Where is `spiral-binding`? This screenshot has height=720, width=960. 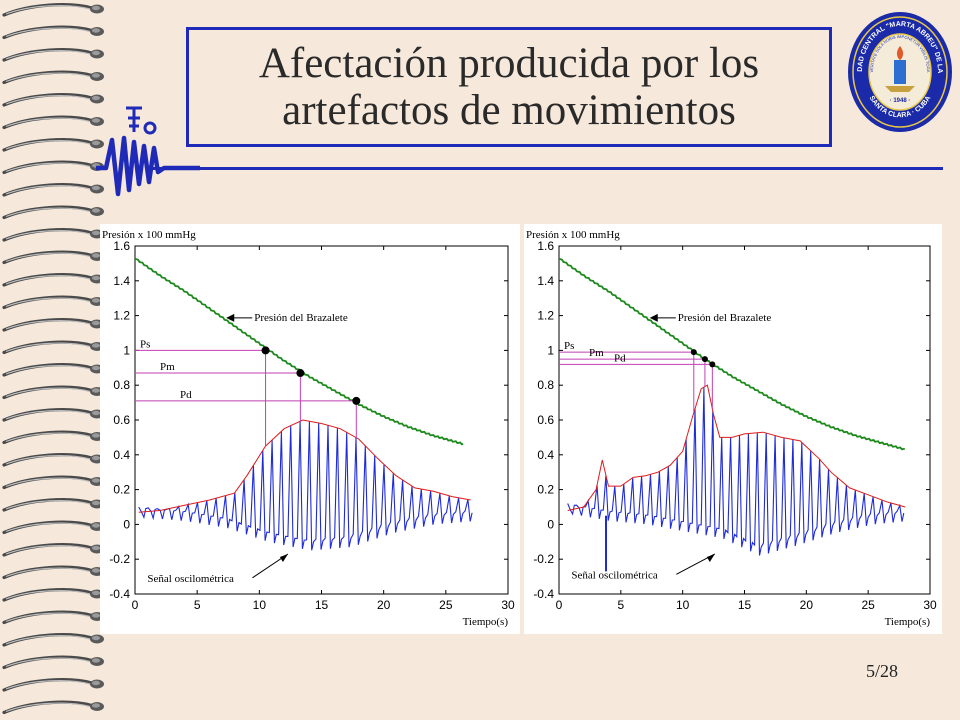
spiral-binding is located at coordinates (53, 359).